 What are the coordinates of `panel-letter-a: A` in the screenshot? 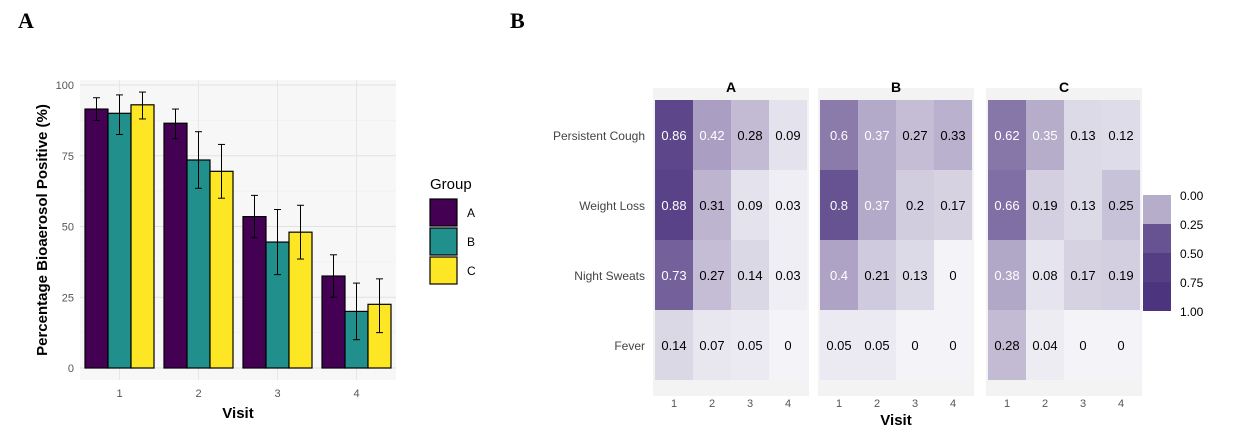 It's located at (26, 20).